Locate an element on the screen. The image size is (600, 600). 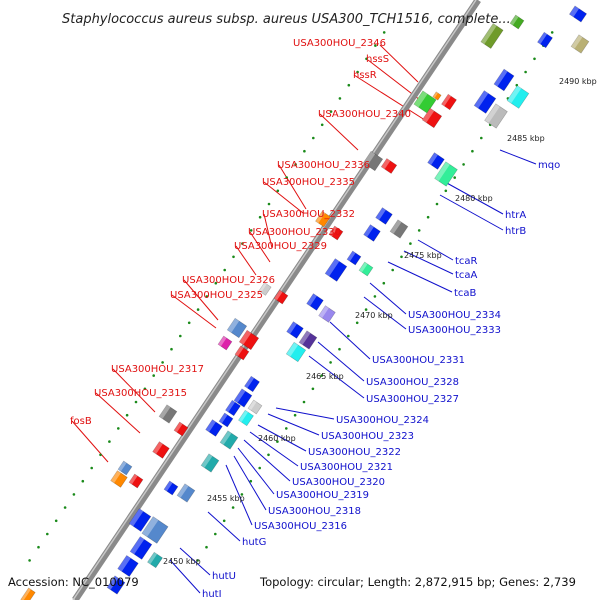
gene-label-forward: USA300HOU_2330 is located at coordinates (294, 232).